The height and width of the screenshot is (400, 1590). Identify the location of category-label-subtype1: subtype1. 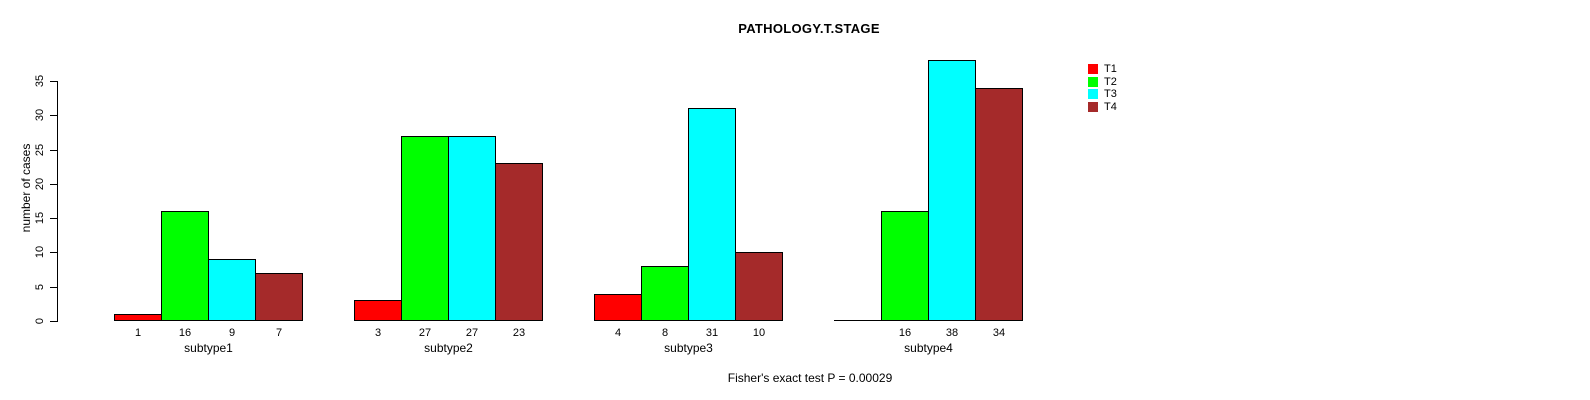
(208, 348).